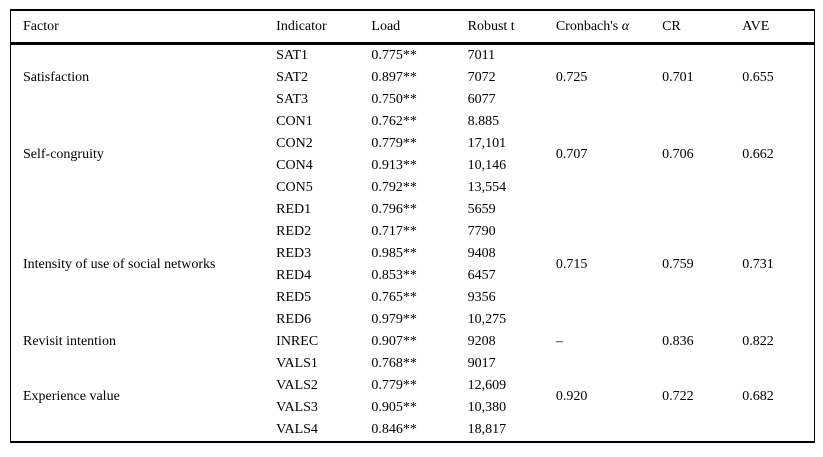  Describe the element at coordinates (758, 341) in the screenshot. I see `ave-cell: 0.822` at that location.